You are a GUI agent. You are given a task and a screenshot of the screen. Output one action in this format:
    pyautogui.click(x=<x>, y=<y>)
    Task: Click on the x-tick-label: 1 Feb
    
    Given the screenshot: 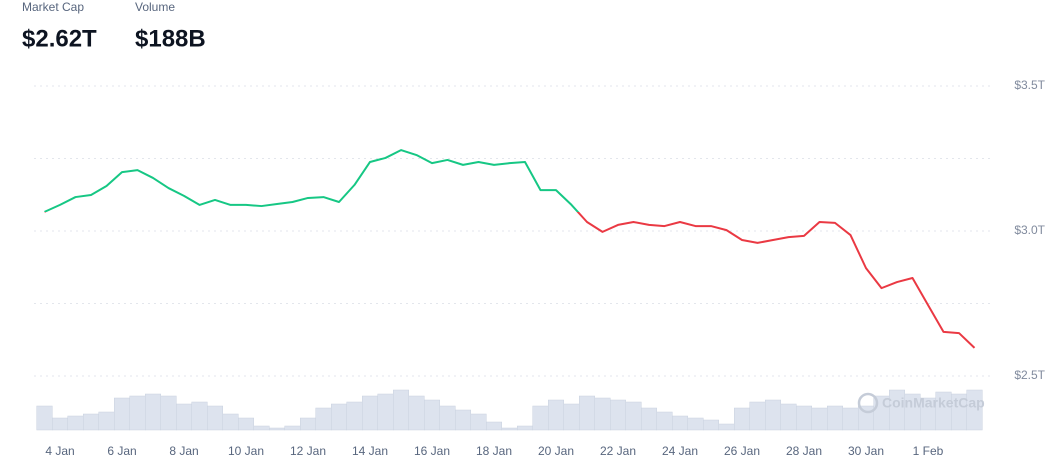 What is the action you would take?
    pyautogui.click(x=928, y=451)
    